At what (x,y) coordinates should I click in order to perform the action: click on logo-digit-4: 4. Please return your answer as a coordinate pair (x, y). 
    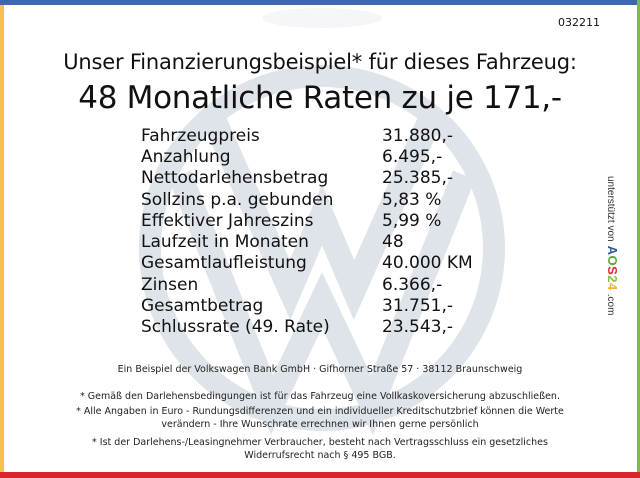
    Looking at the image, I should click on (612, 287).